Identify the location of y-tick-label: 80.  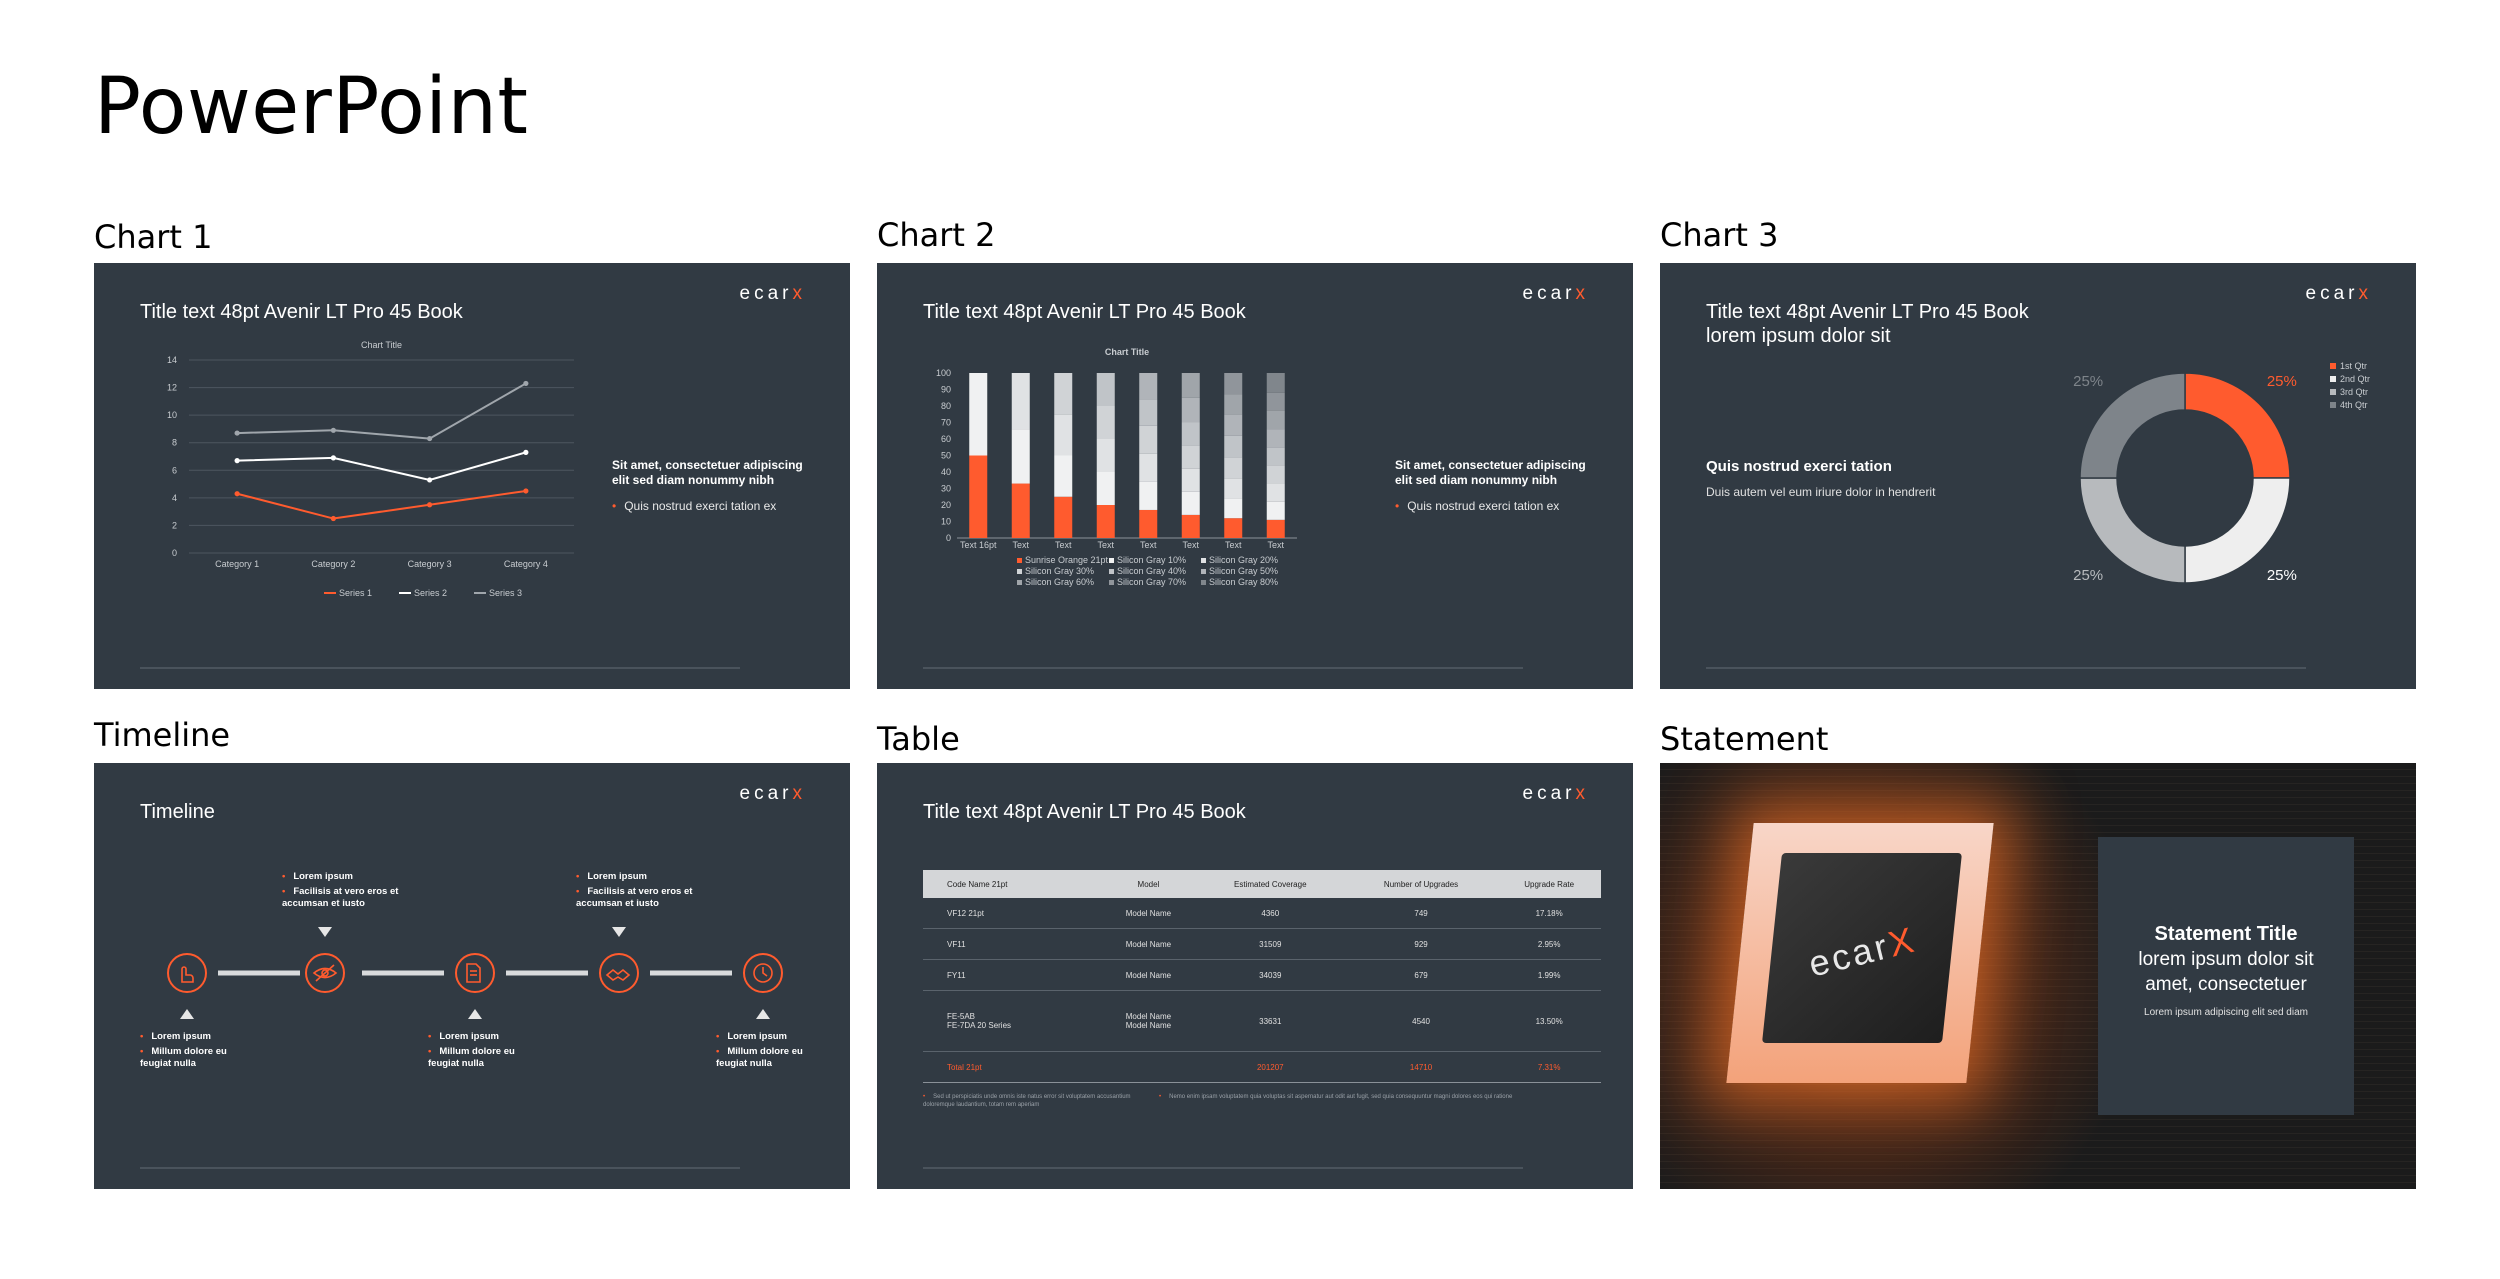
(946, 406).